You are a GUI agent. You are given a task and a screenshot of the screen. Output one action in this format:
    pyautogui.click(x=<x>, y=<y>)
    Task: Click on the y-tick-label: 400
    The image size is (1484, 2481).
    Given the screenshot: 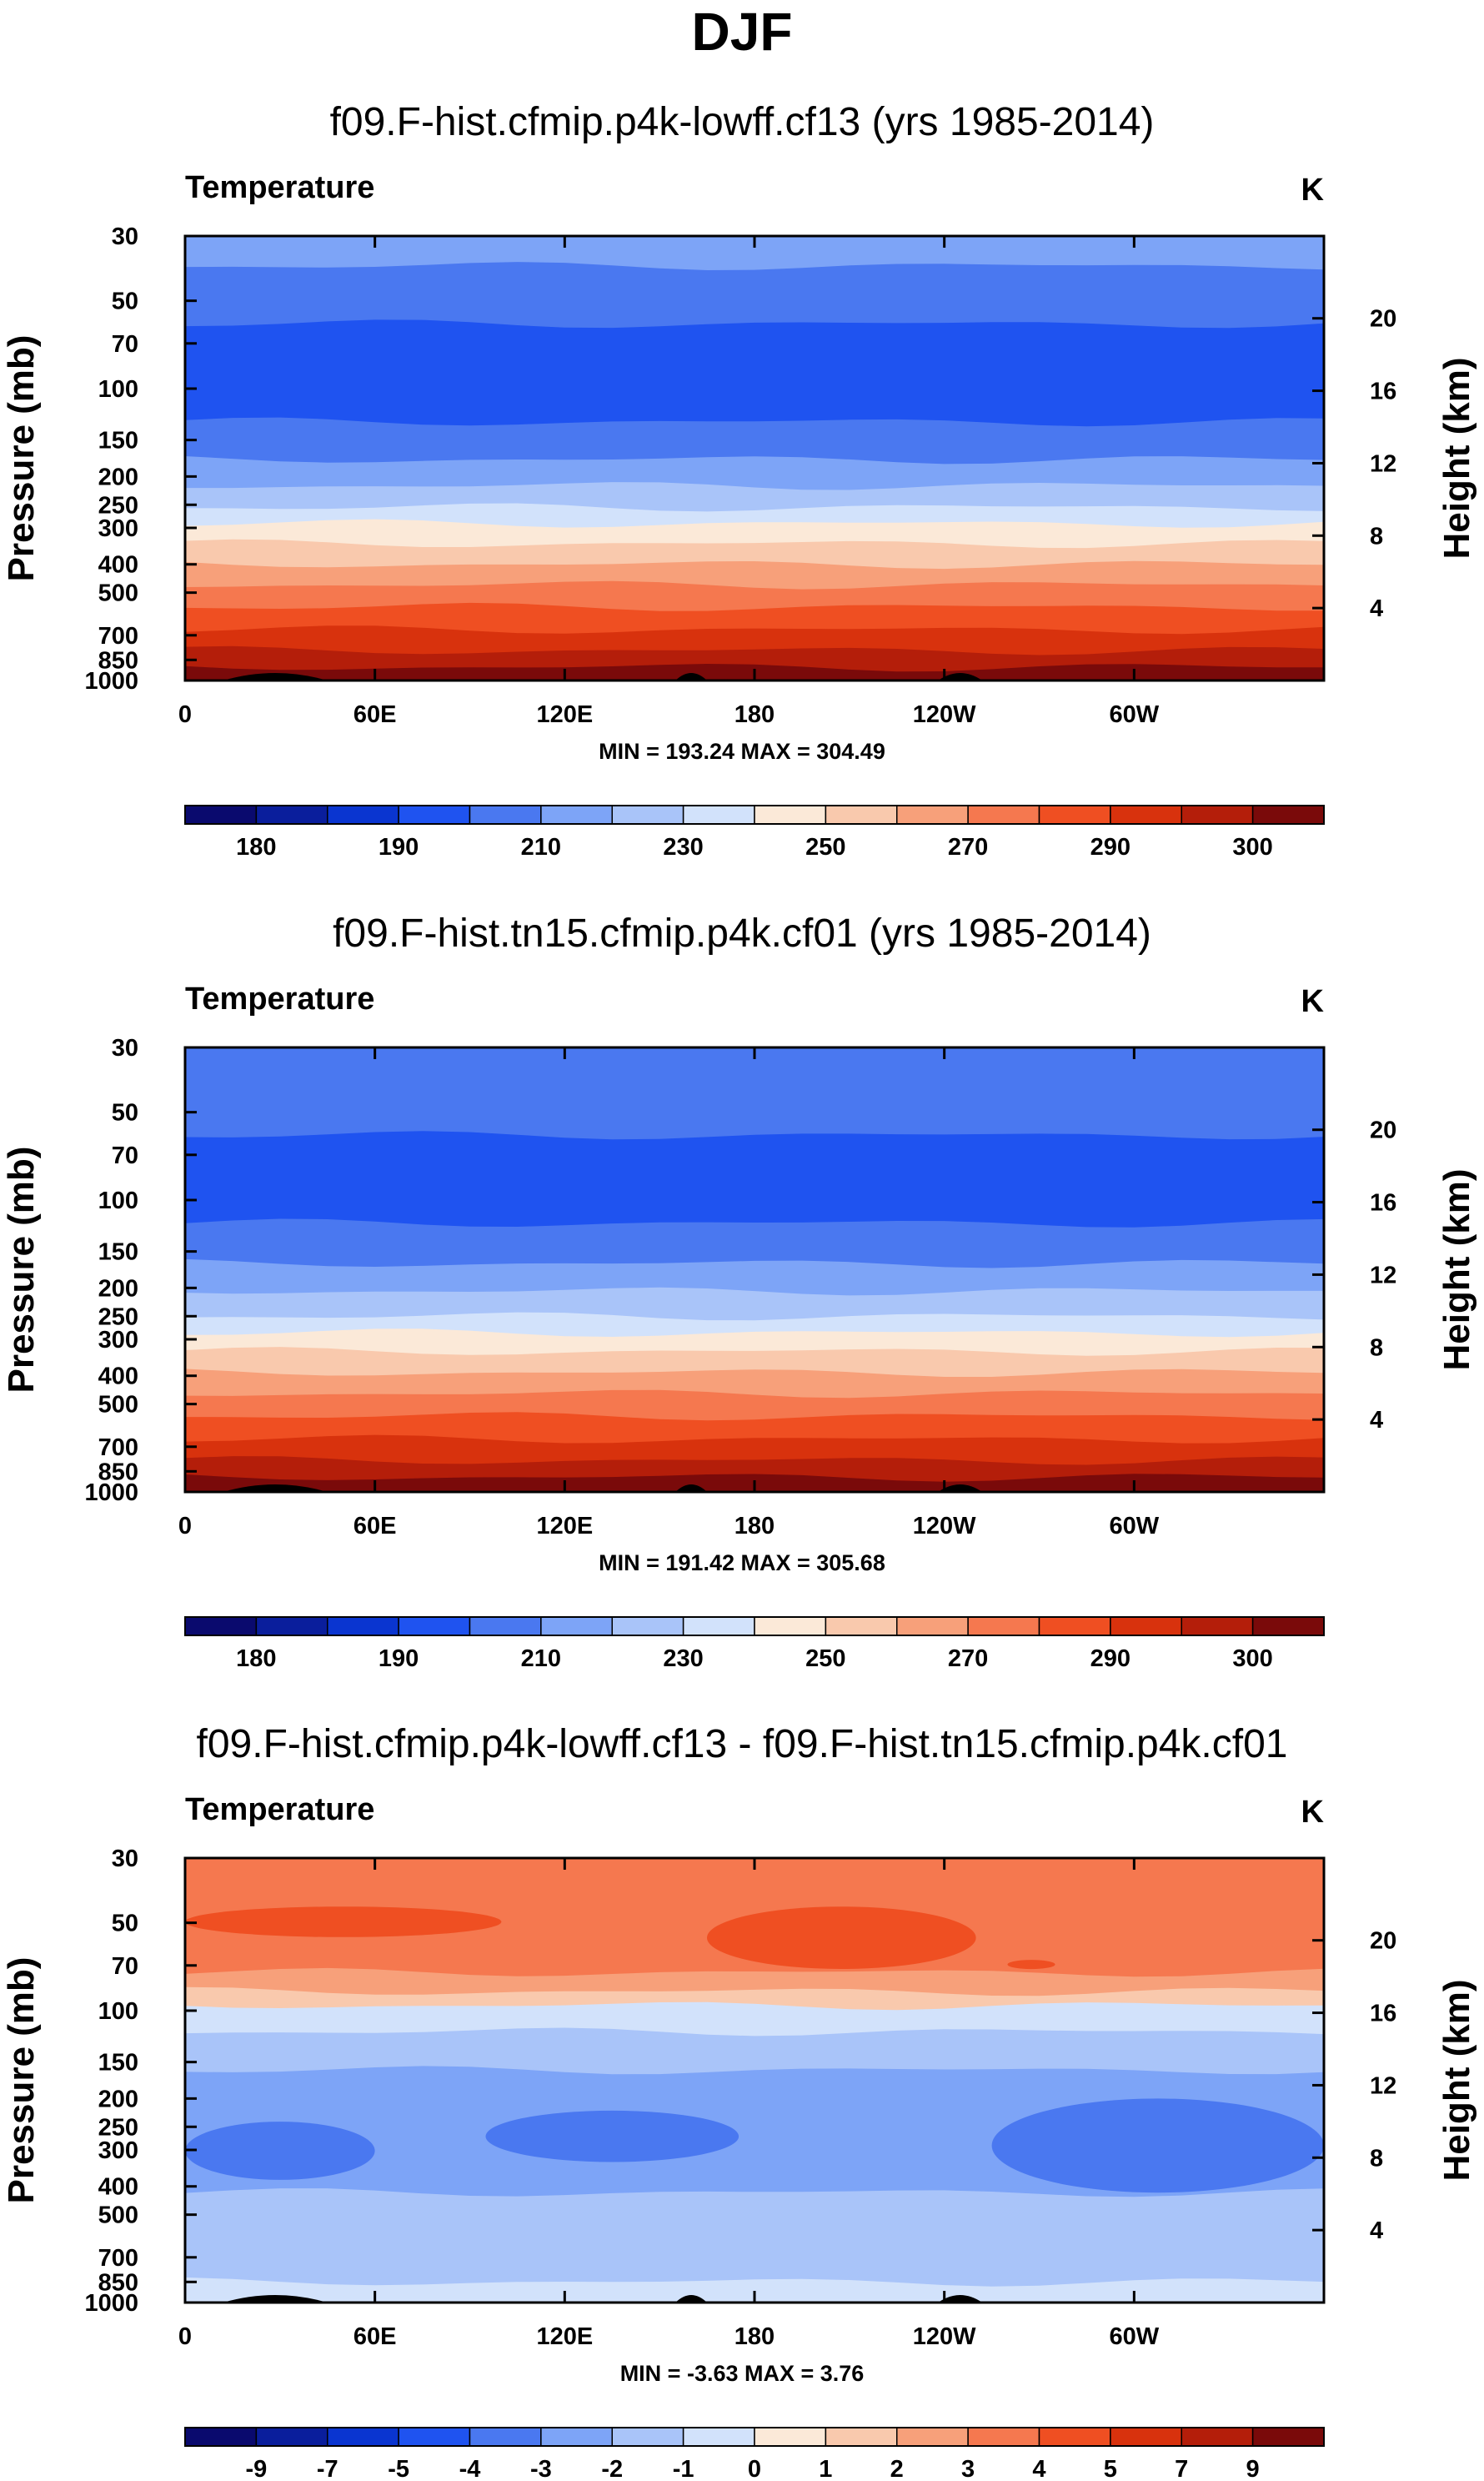 What is the action you would take?
    pyautogui.click(x=118, y=2187)
    